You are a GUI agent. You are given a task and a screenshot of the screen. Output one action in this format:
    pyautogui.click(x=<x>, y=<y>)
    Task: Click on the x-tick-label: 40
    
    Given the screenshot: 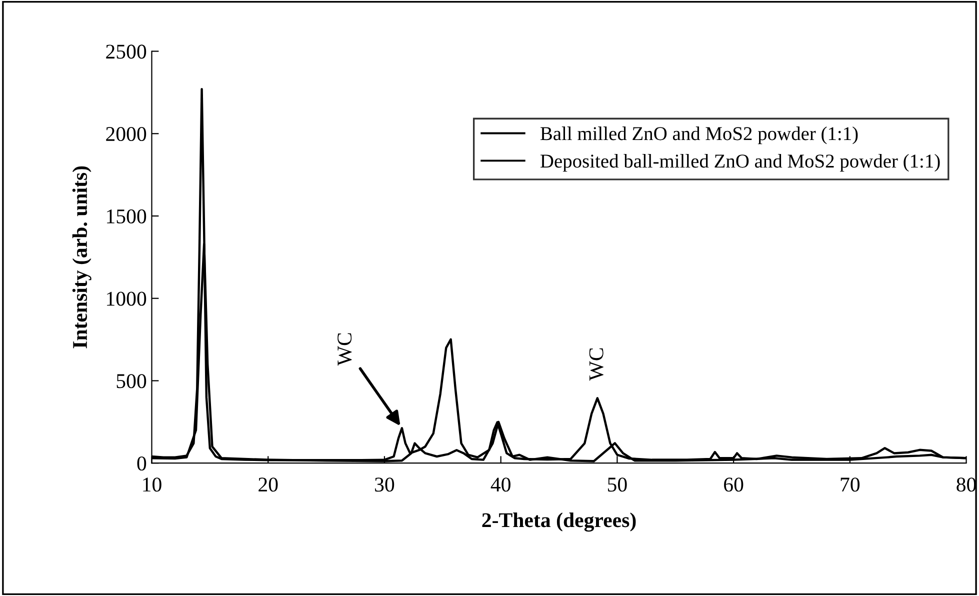 What is the action you would take?
    pyautogui.click(x=500, y=485)
    